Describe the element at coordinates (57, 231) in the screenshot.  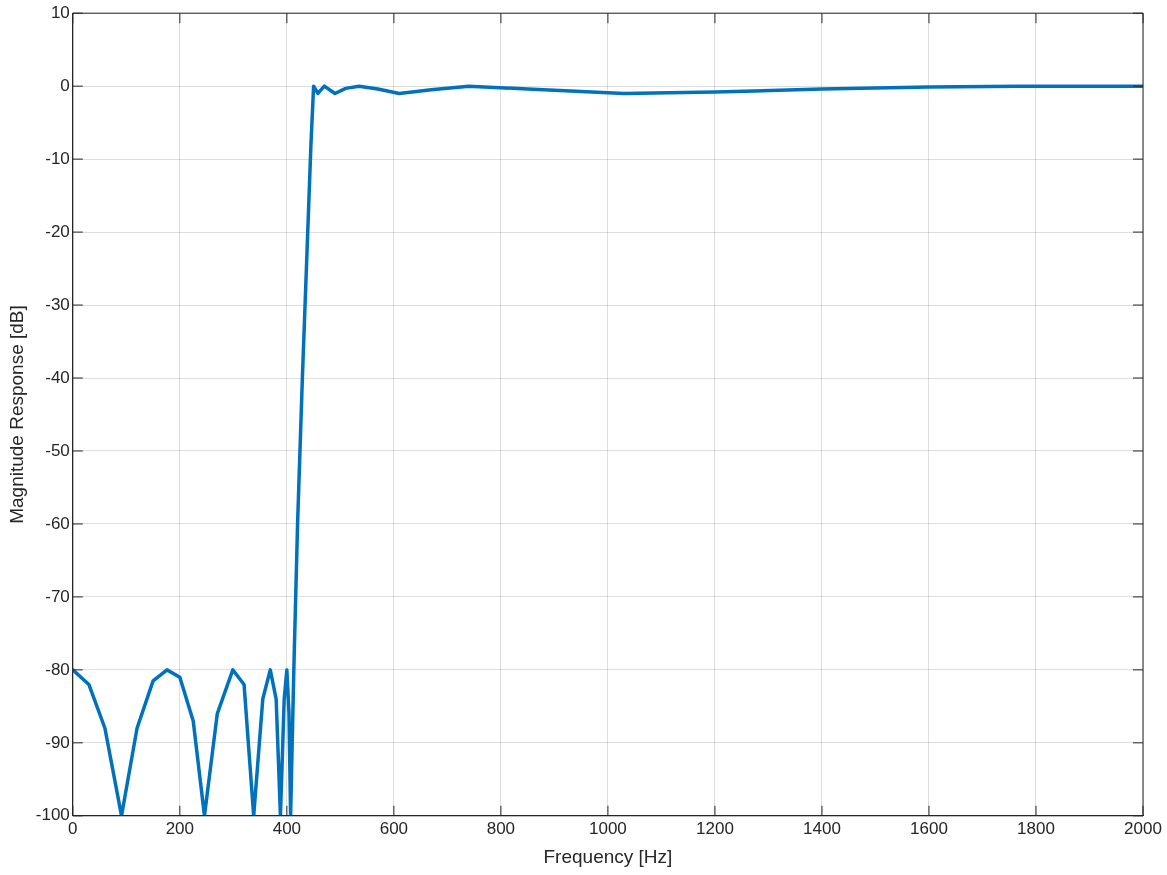
I see `y-tick-label: -20` at that location.